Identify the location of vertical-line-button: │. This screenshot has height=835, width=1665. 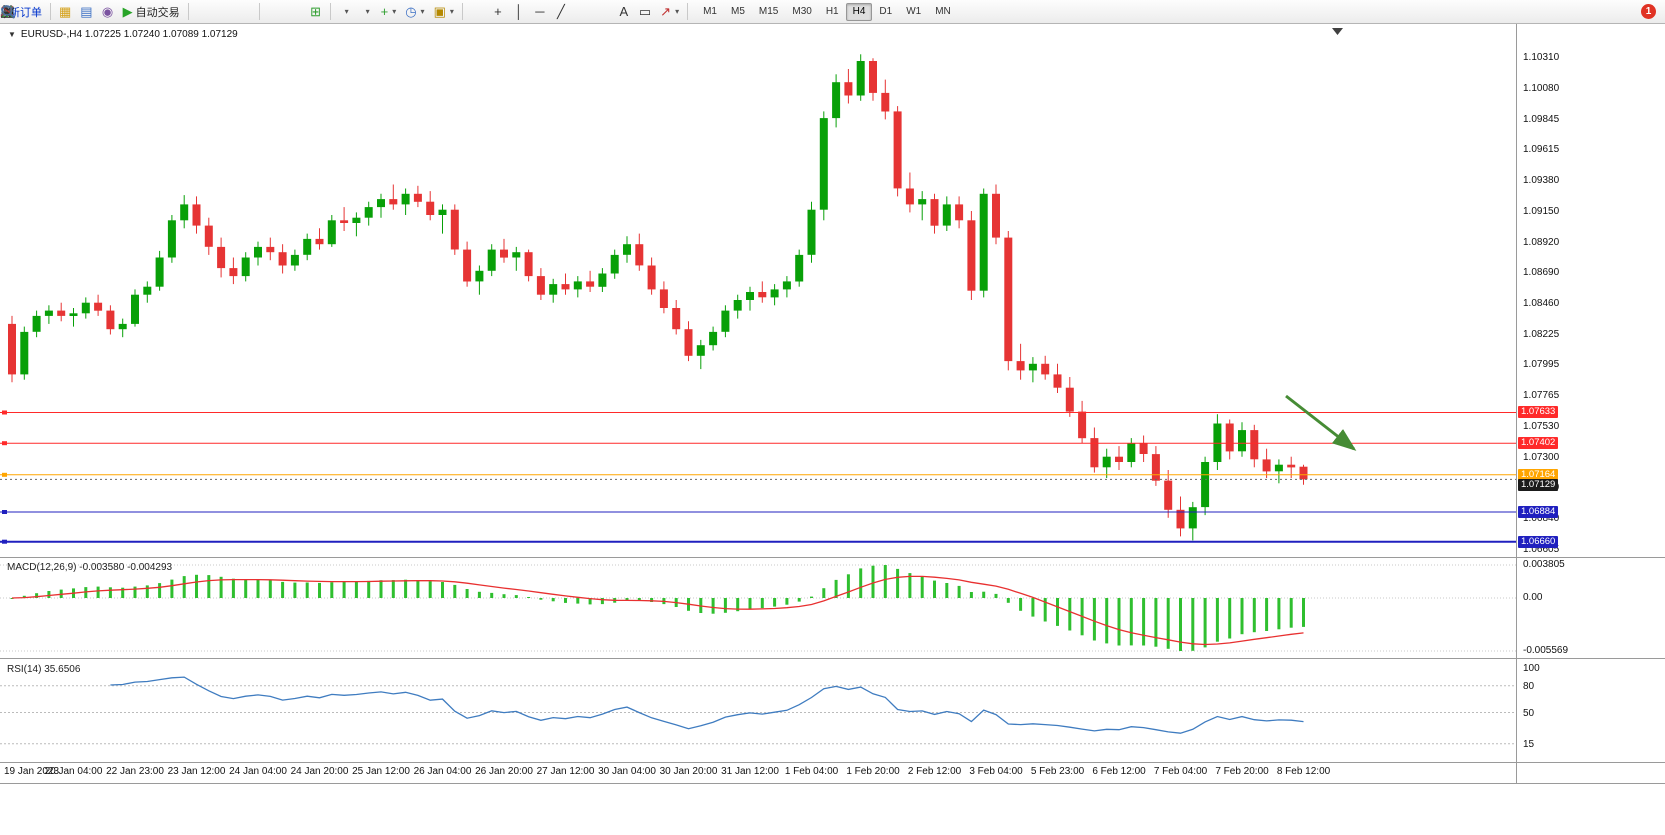
(519, 12).